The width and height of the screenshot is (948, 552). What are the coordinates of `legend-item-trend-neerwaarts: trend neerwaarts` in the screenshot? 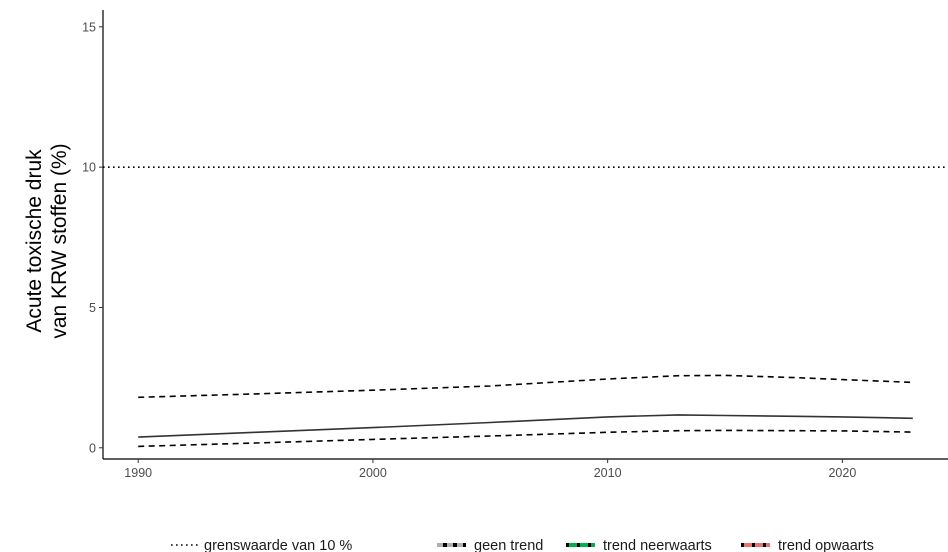 It's located at (639, 545).